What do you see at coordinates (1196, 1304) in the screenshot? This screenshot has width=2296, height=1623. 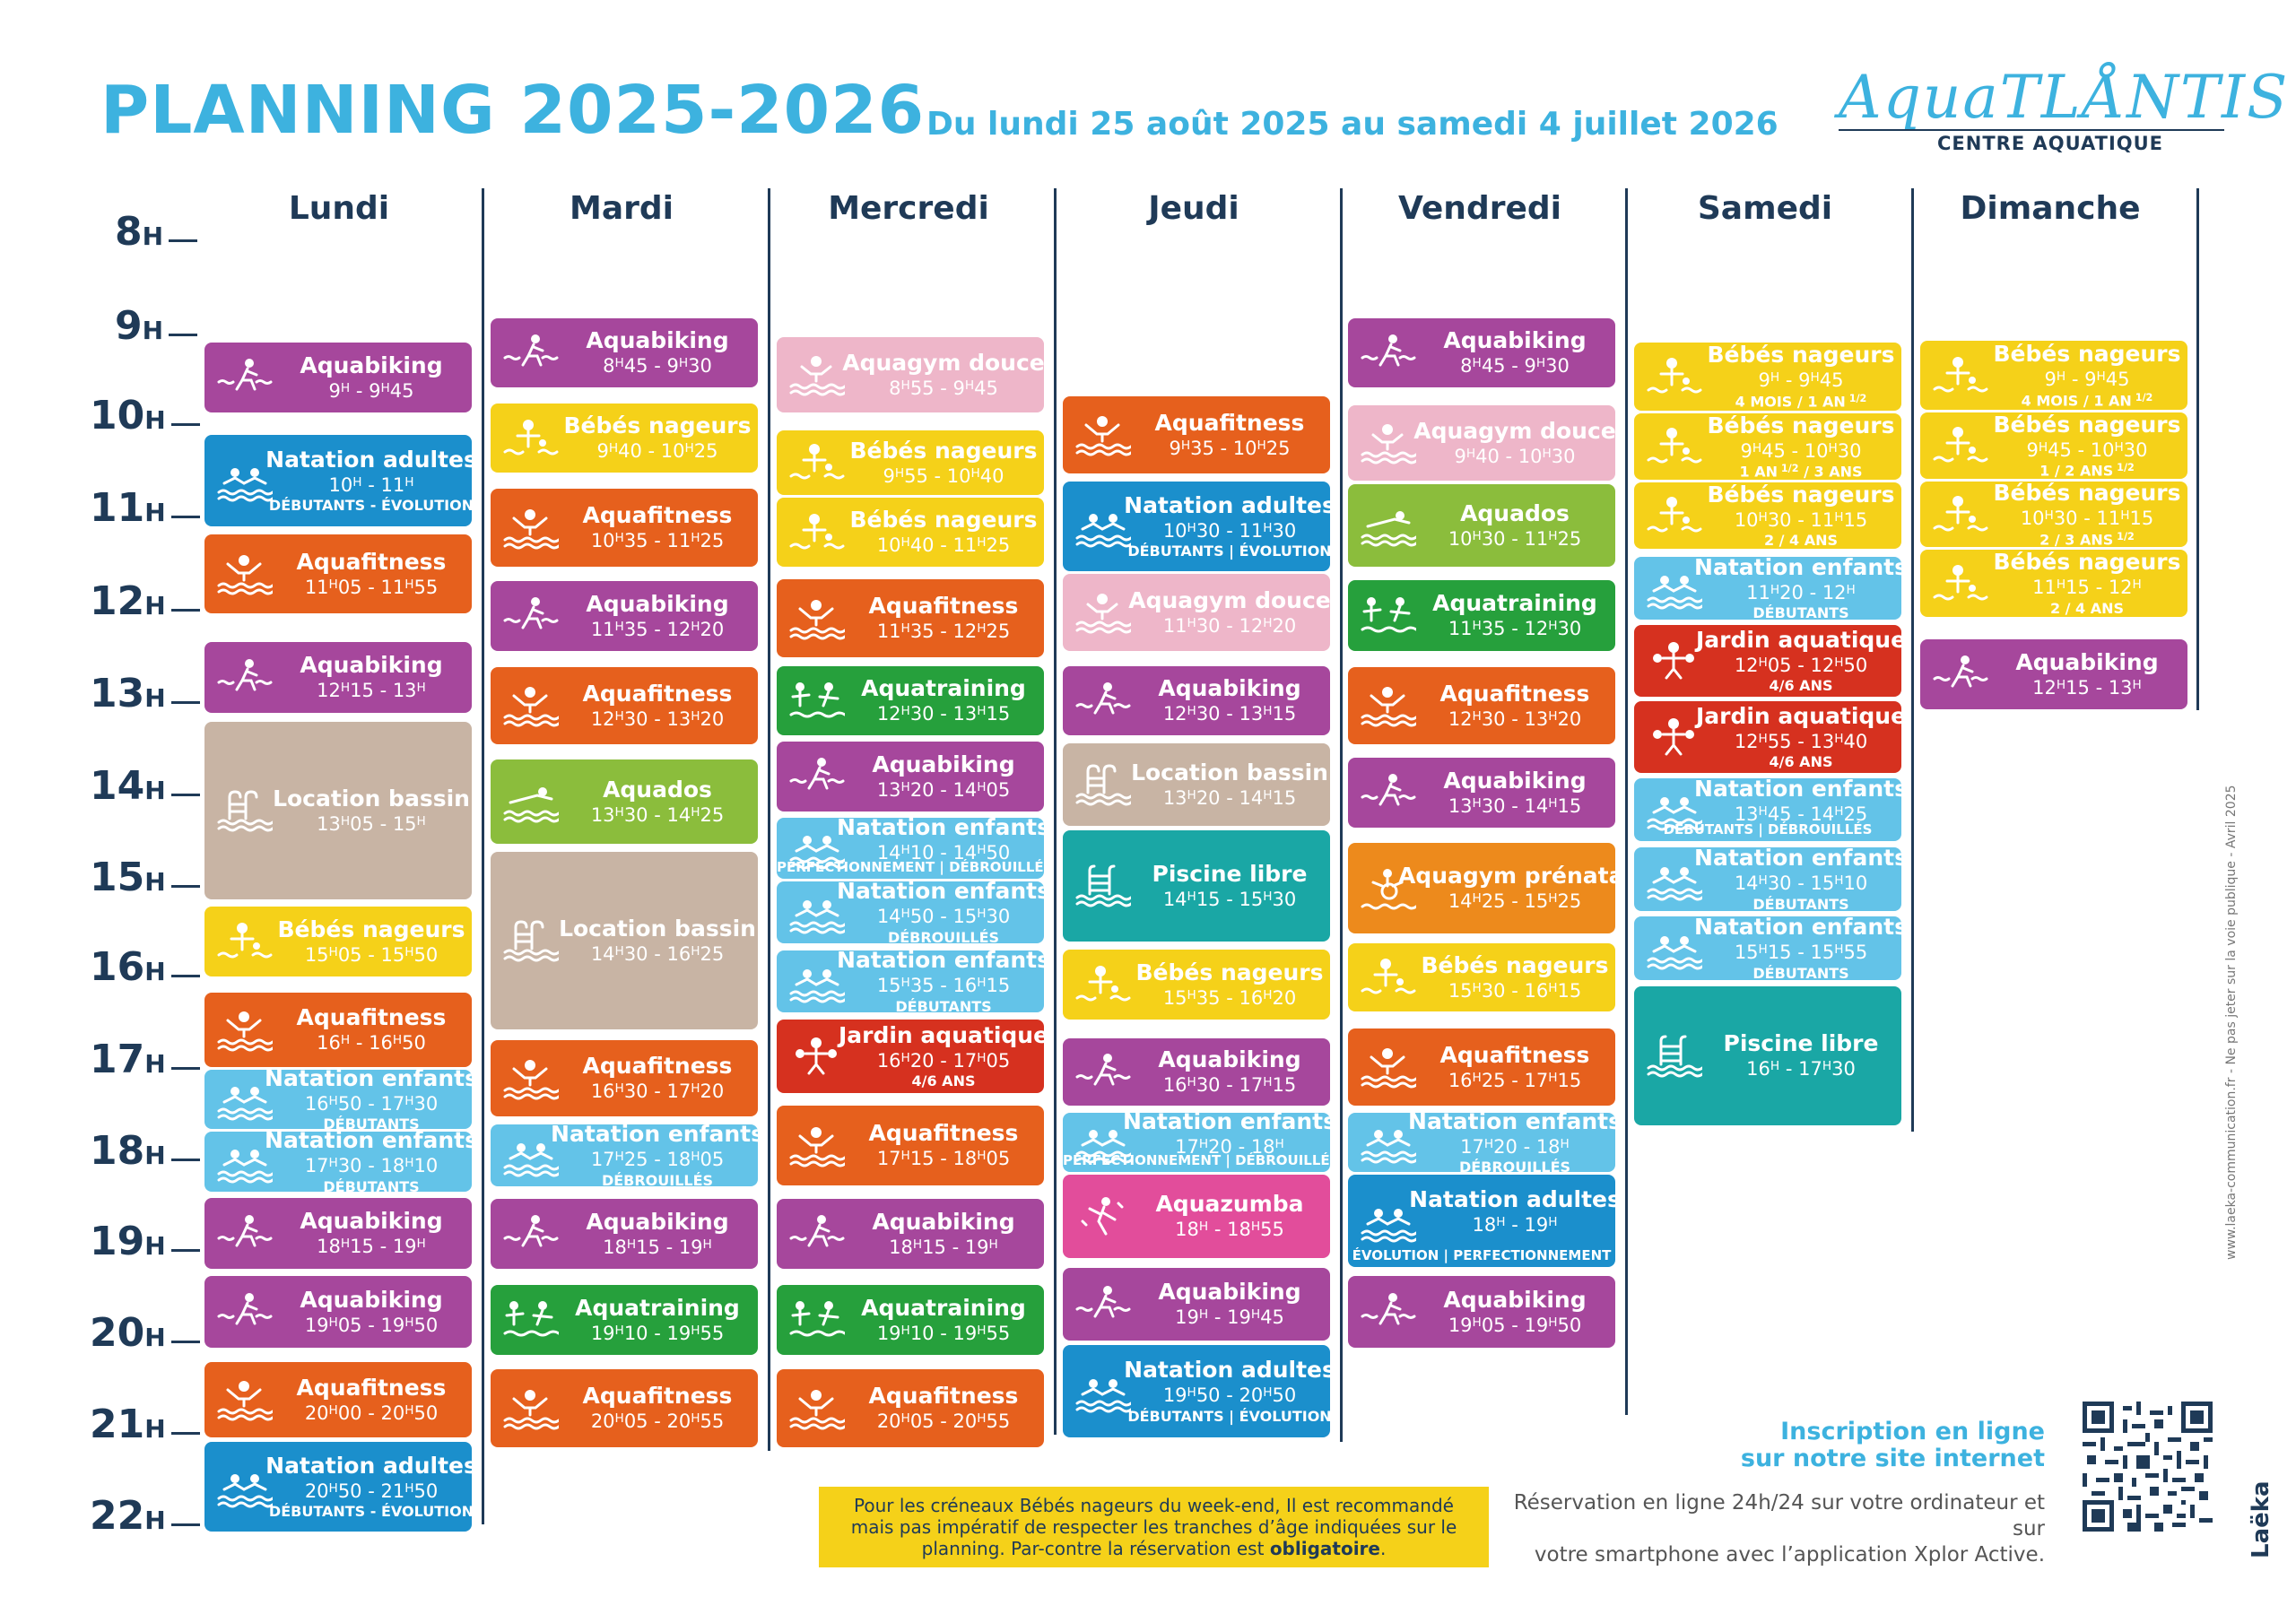 I see `activity-slot: Aquabiking 19H - 19H45` at bounding box center [1196, 1304].